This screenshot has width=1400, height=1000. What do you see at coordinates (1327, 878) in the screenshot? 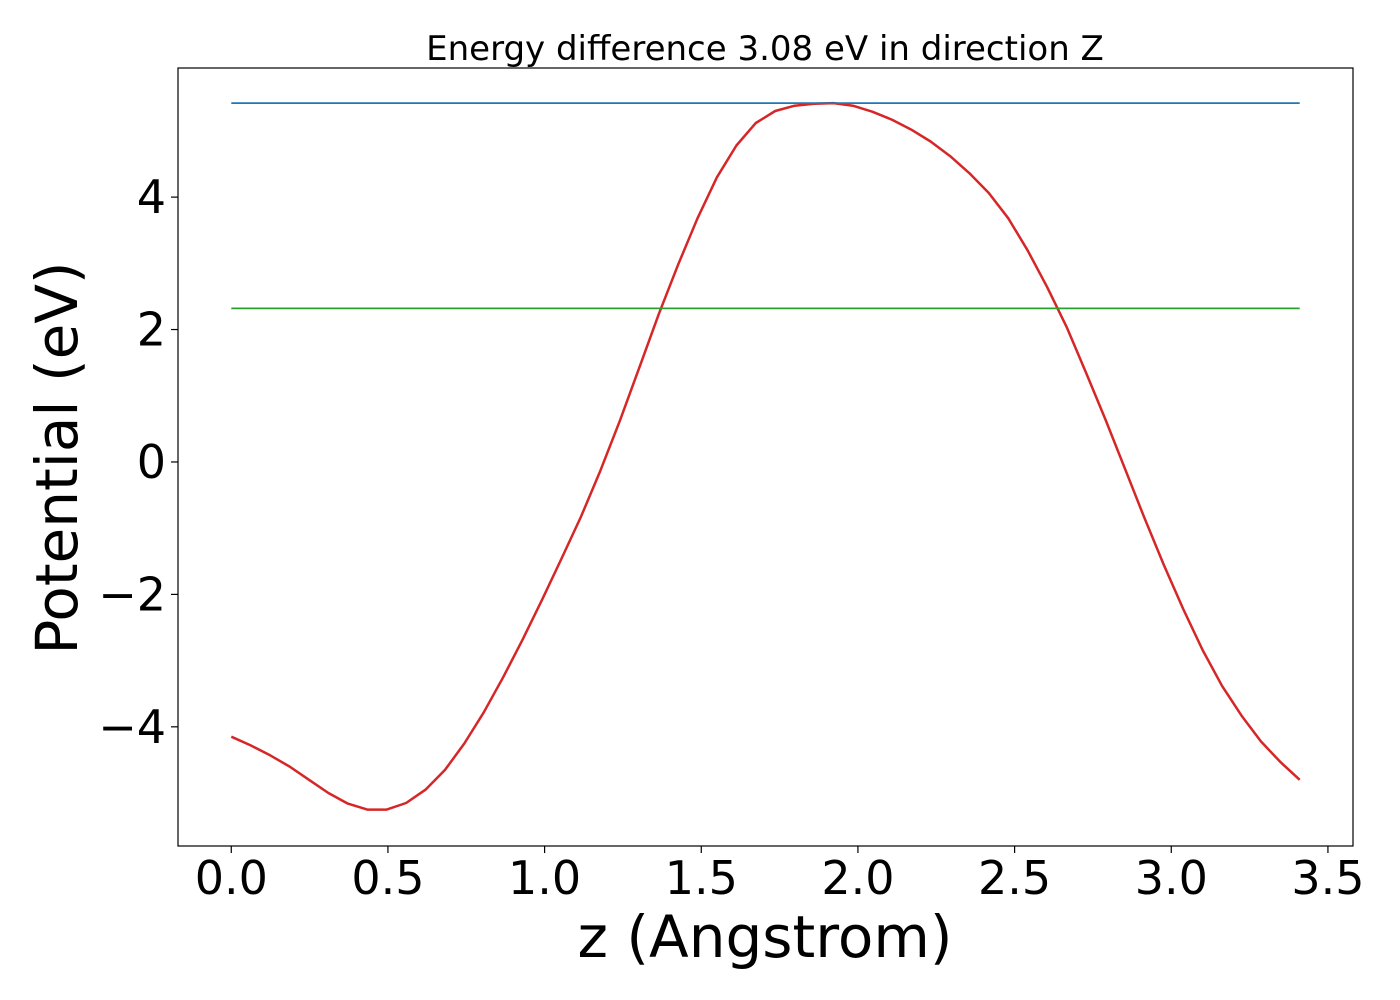
I see `x-tick-label: 3.5` at bounding box center [1327, 878].